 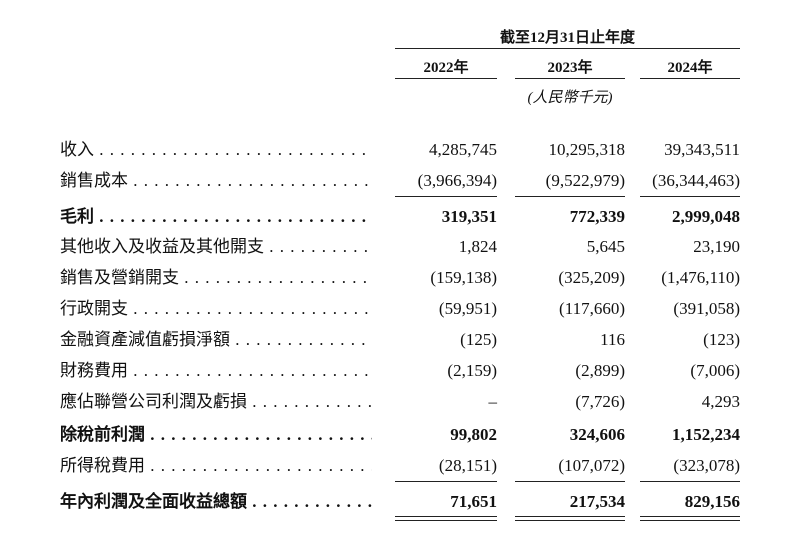 What do you see at coordinates (696, 180) in the screenshot?
I see `cell-value: (36,344,463)` at bounding box center [696, 180].